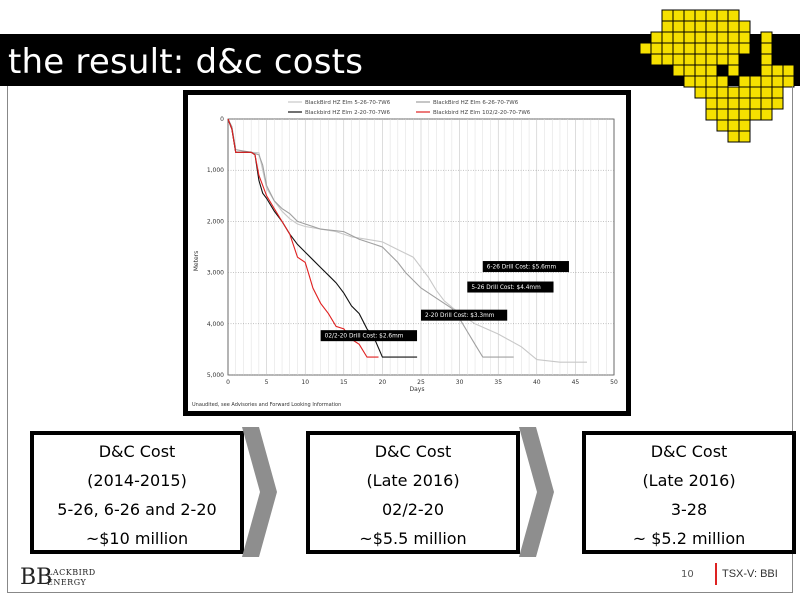  Describe the element at coordinates (215, 324) in the screenshot. I see `y-tick-label: 4,000` at that location.